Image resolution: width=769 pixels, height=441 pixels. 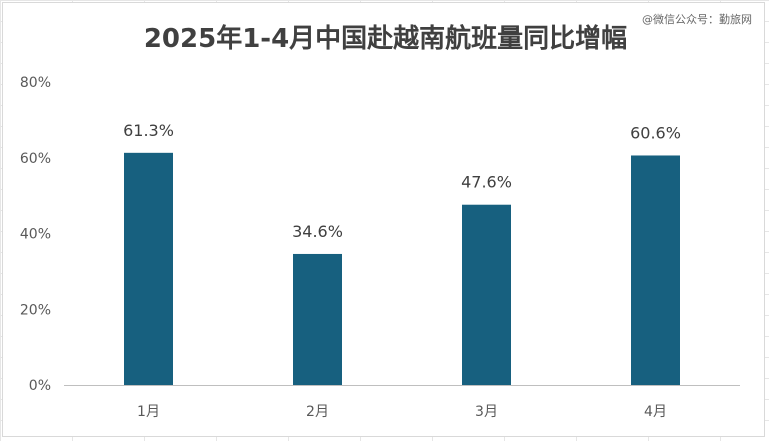 What do you see at coordinates (486, 182) in the screenshot?
I see `data-label: 47.6%` at bounding box center [486, 182].